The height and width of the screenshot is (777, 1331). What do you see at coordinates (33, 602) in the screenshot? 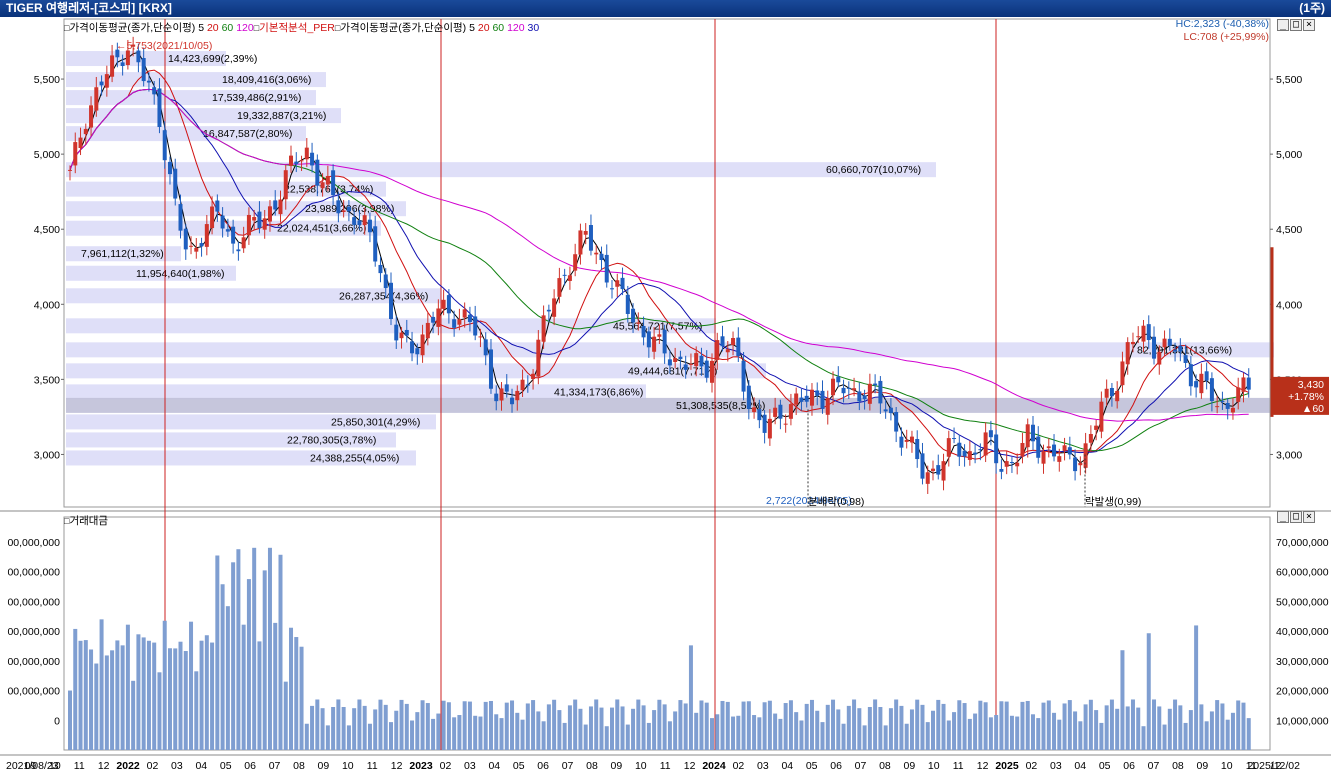
I see `volume-axis-label-left: 00,000,000` at bounding box center [33, 602].